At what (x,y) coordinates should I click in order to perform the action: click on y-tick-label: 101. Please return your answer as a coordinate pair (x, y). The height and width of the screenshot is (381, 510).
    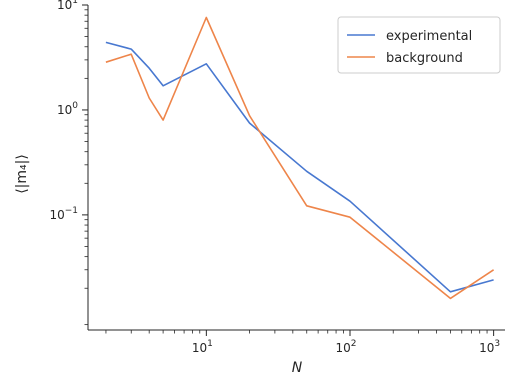
    Looking at the image, I should click on (67, 6).